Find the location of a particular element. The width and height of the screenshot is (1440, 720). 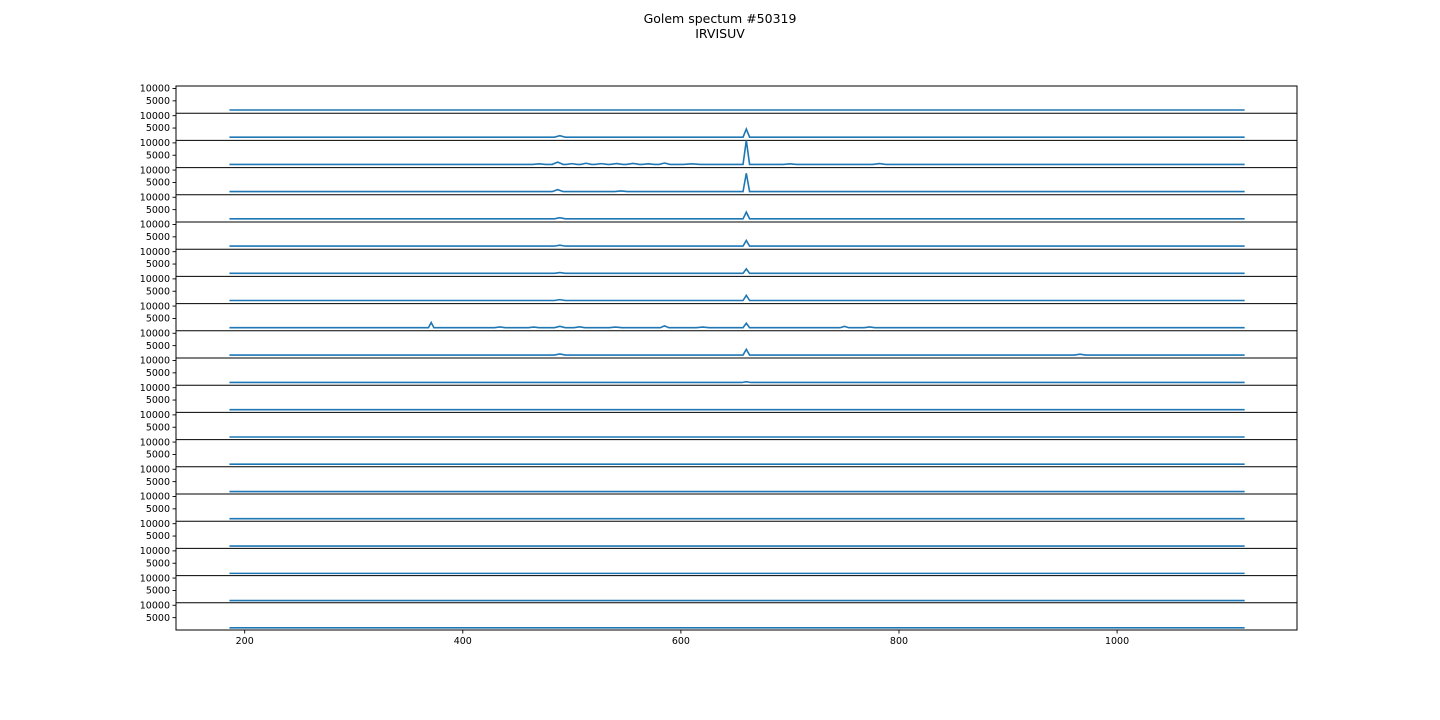

chart-subtitle: IRVISUV is located at coordinates (720, 33).